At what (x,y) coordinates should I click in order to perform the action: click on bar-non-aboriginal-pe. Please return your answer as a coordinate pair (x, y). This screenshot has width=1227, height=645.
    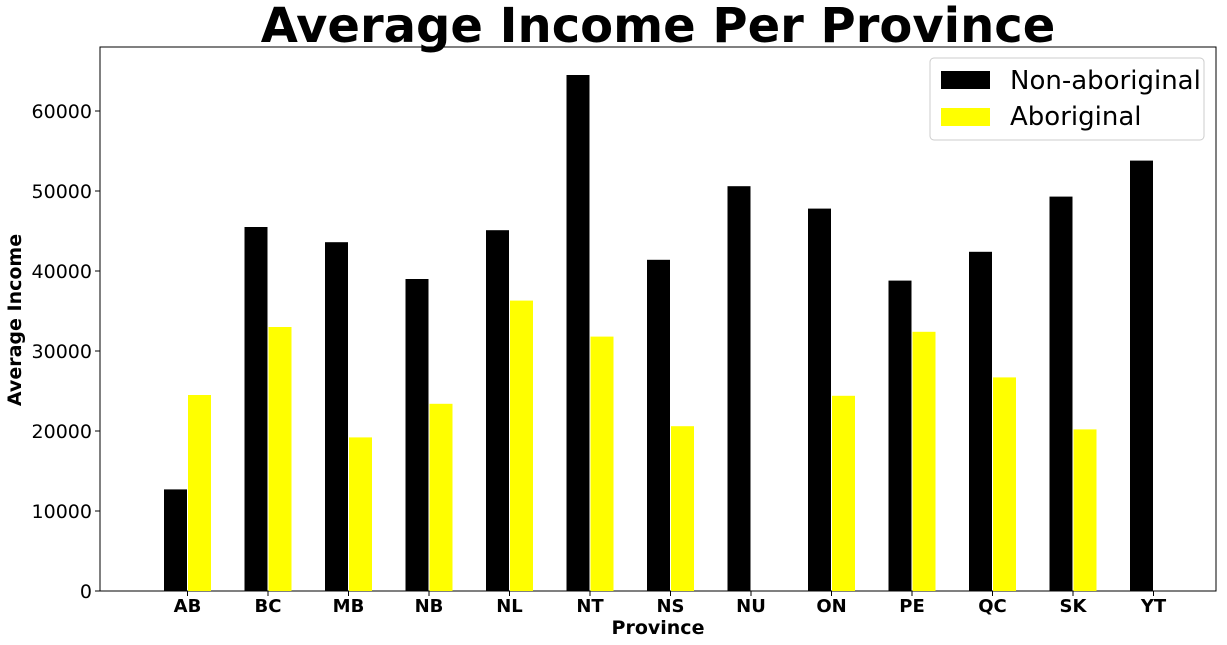
    Looking at the image, I should click on (900, 435).